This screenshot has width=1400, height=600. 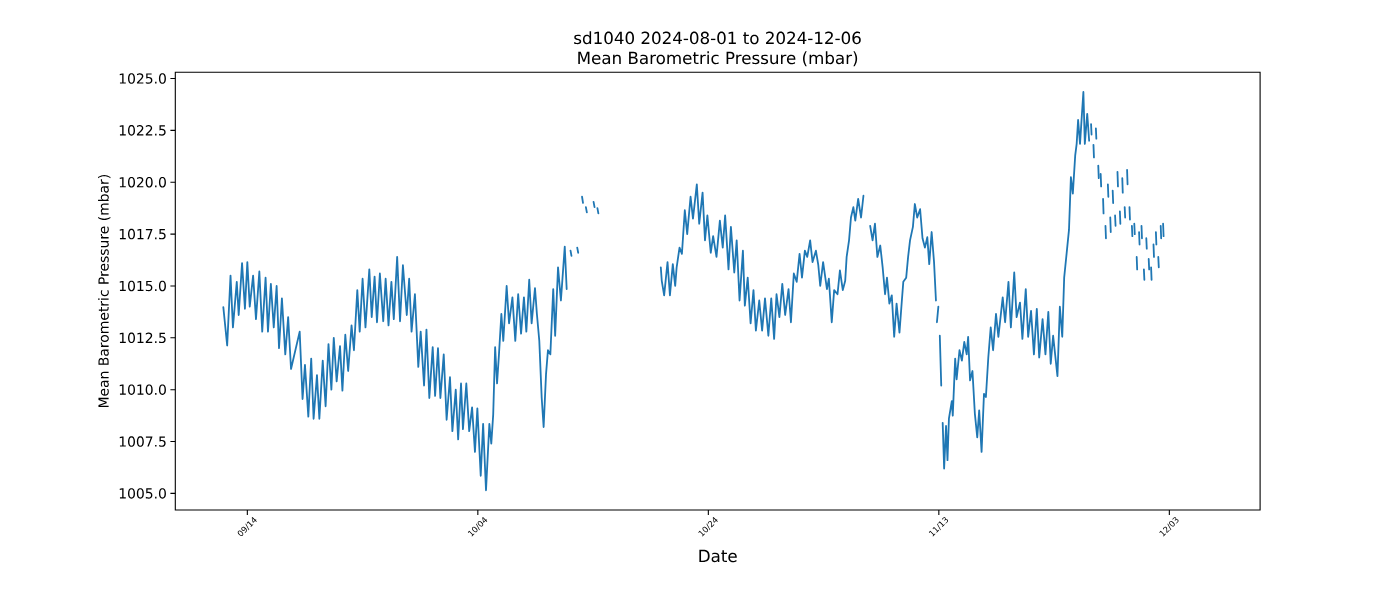 I want to click on x-axis-title: Date, so click(x=718, y=556).